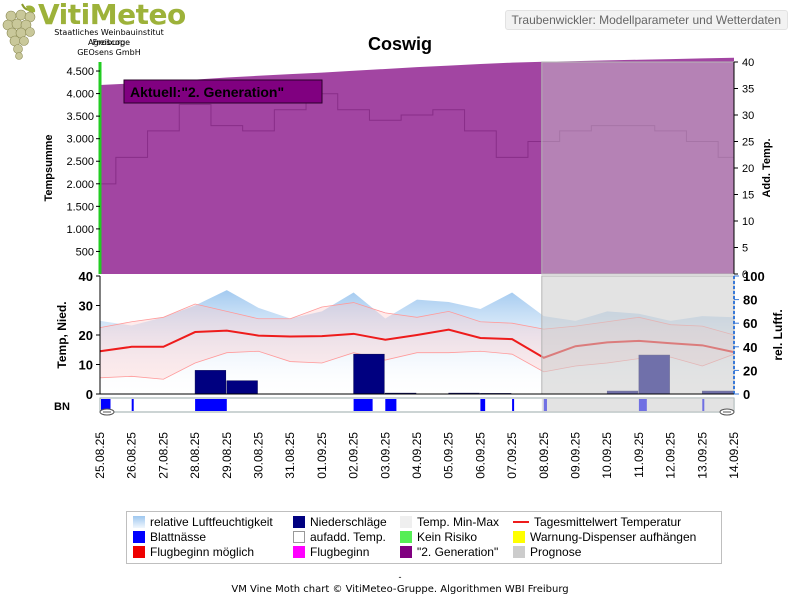 The height and width of the screenshot is (600, 800). I want to click on added-temperature-line, so click(417, 139).